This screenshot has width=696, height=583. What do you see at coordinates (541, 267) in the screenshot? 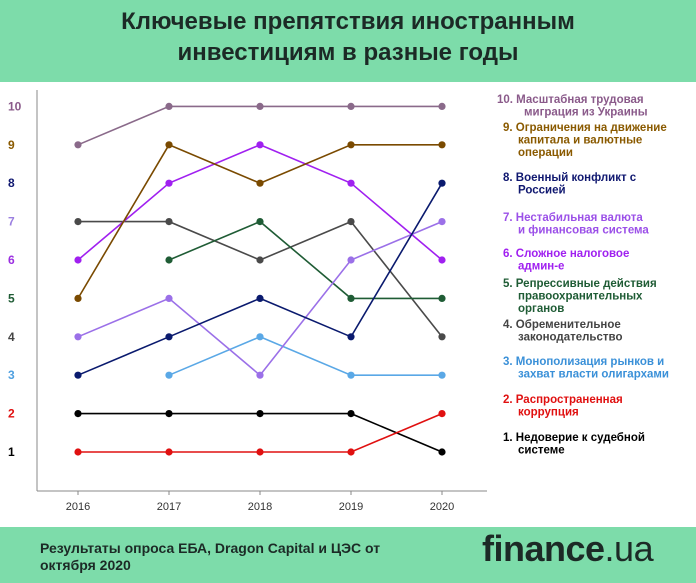
I see `legend-text: админ-е` at bounding box center [541, 267].